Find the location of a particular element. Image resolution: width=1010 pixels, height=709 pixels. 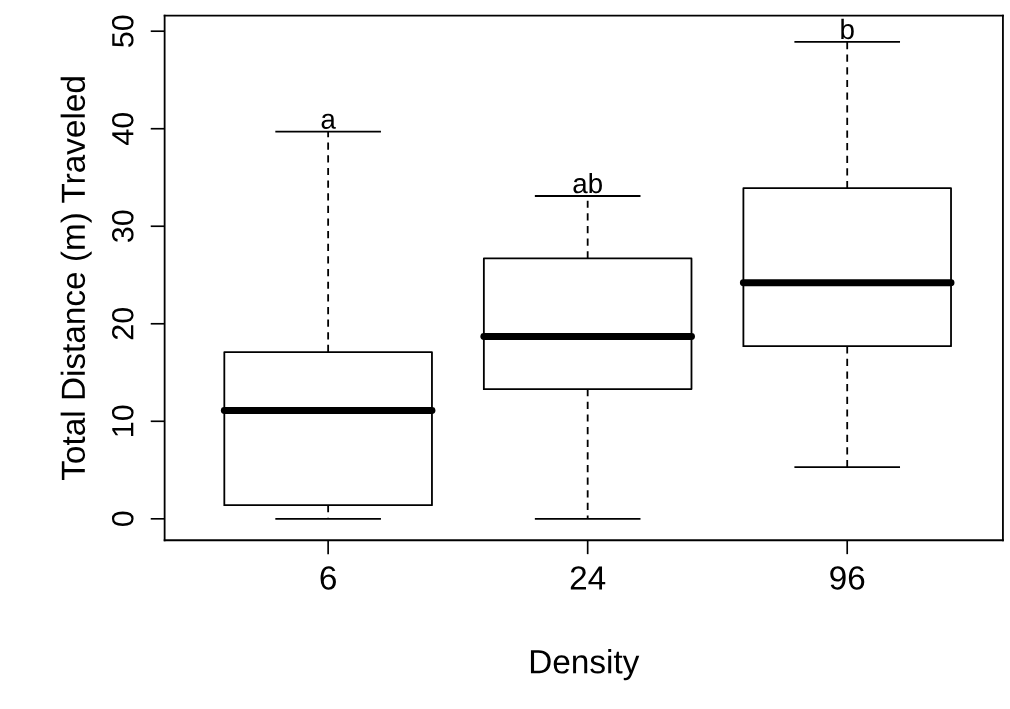

y-tick-label: 40 is located at coordinates (122, 129).